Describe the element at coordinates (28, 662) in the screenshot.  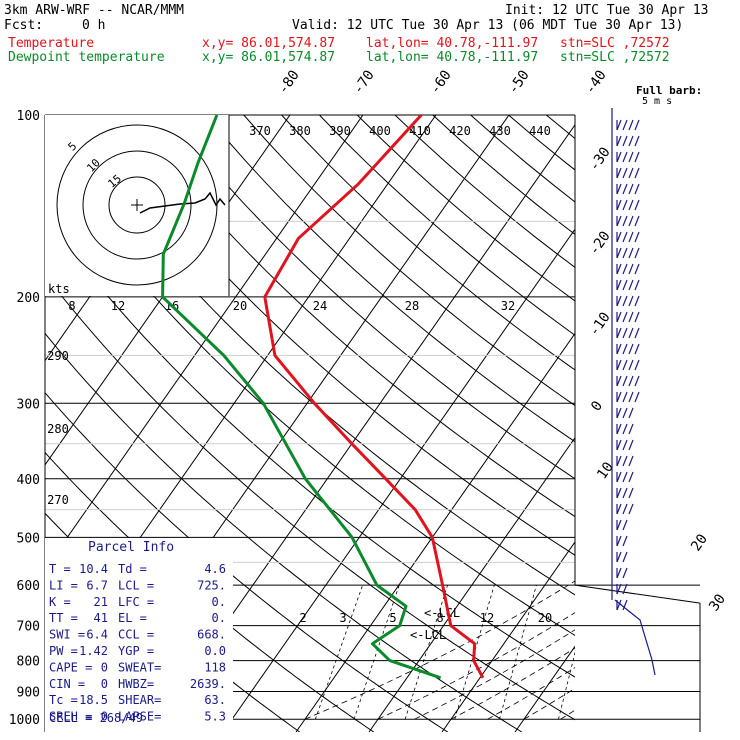
I see `pressure-label: 800` at that location.